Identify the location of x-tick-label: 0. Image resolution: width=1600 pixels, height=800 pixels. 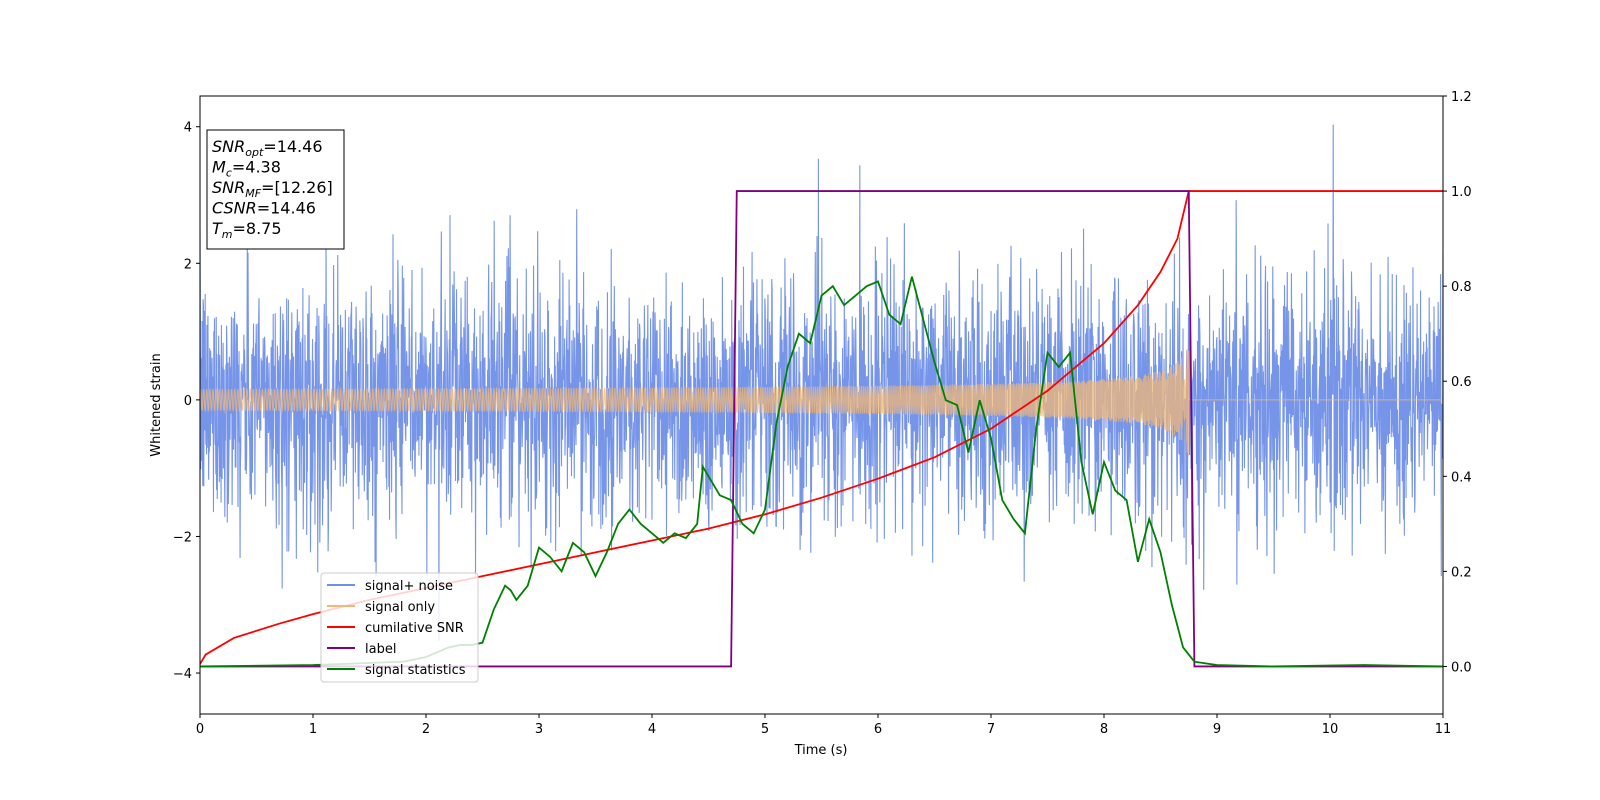
(200, 729).